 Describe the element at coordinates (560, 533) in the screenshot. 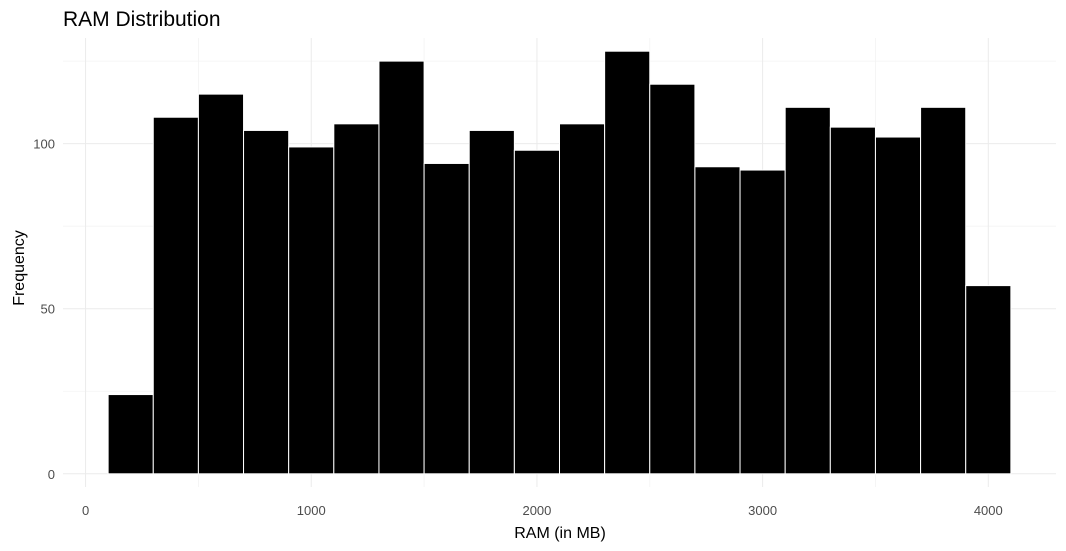

I see `x-axis-title: RAM (in MB)` at that location.